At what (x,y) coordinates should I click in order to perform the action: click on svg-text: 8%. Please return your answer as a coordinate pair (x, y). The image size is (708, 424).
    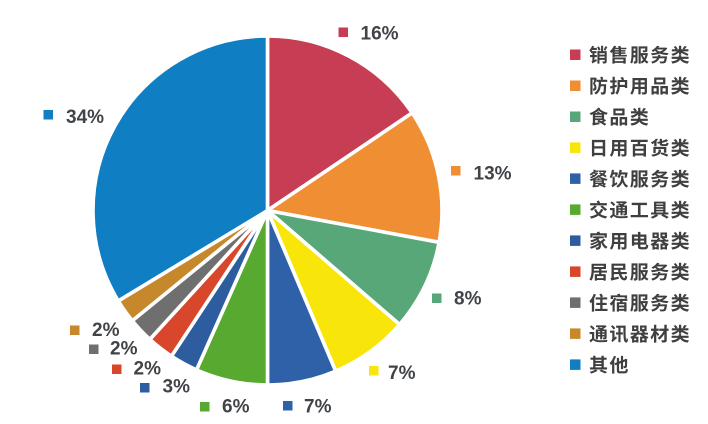
    Looking at the image, I should click on (468, 299).